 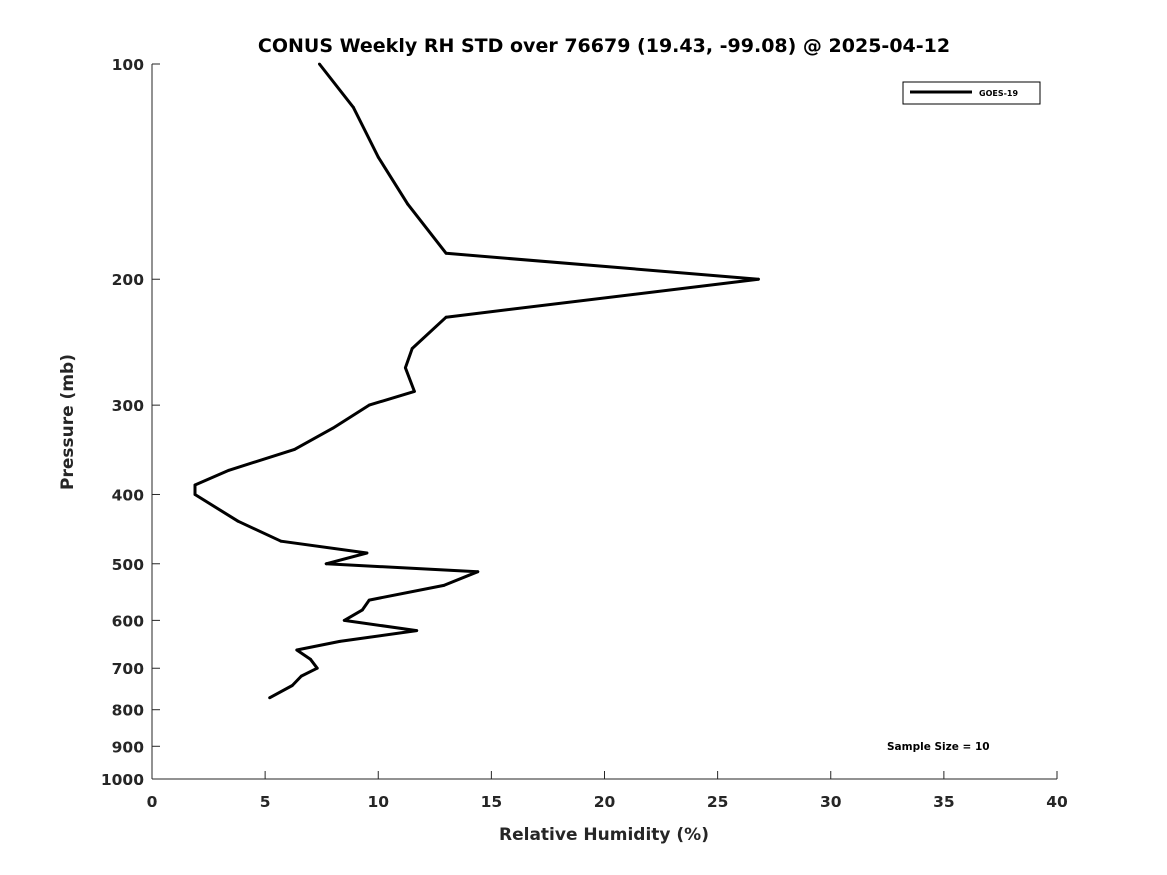 I want to click on x-tick-label: 40, so click(x=1057, y=802).